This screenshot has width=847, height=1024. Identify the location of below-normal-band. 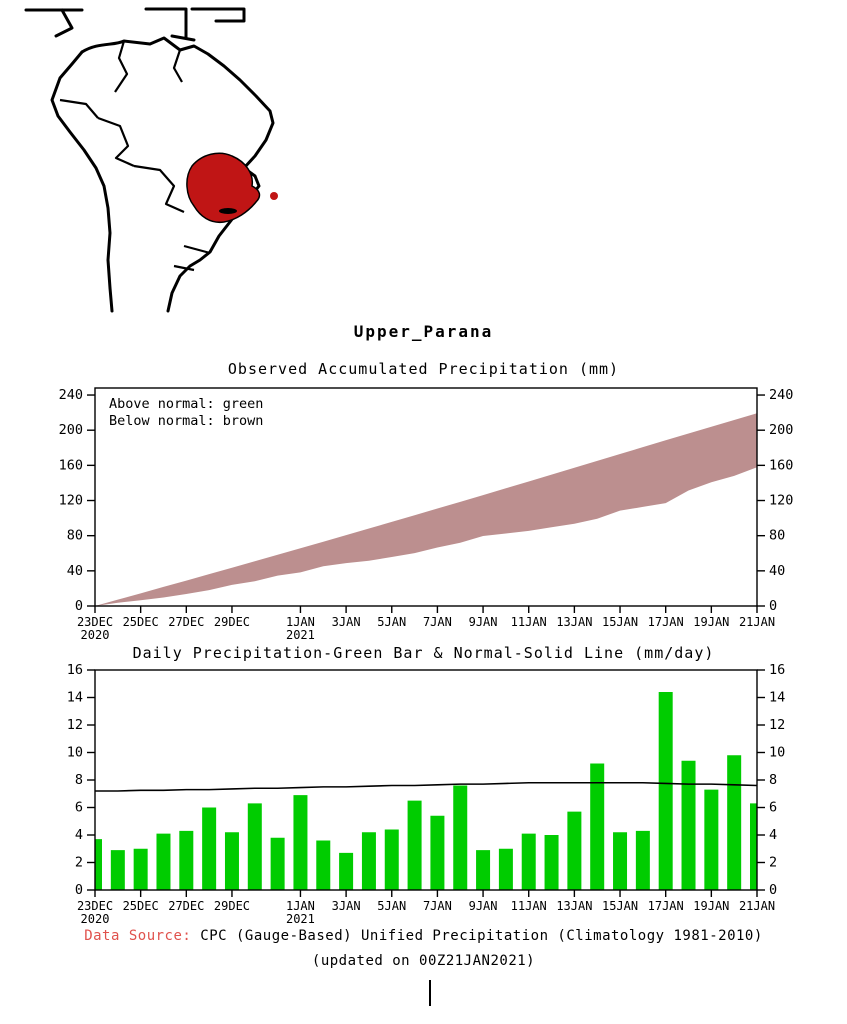
(426, 509).